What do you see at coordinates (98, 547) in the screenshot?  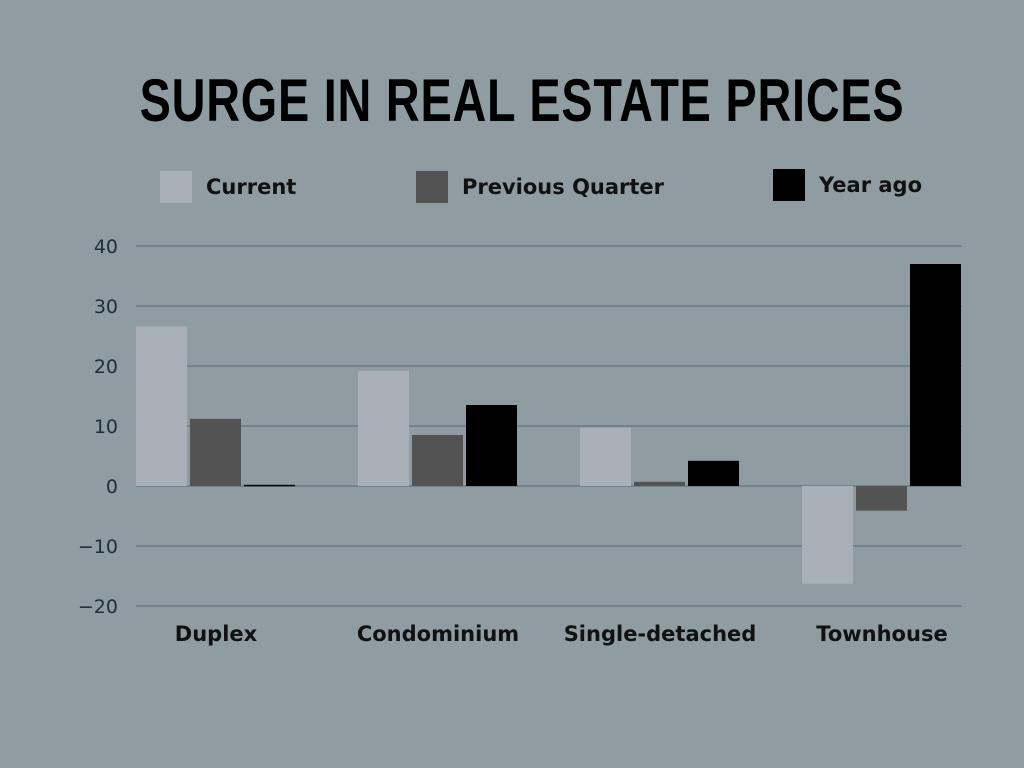 I see `y-tick-label: −10` at bounding box center [98, 547].